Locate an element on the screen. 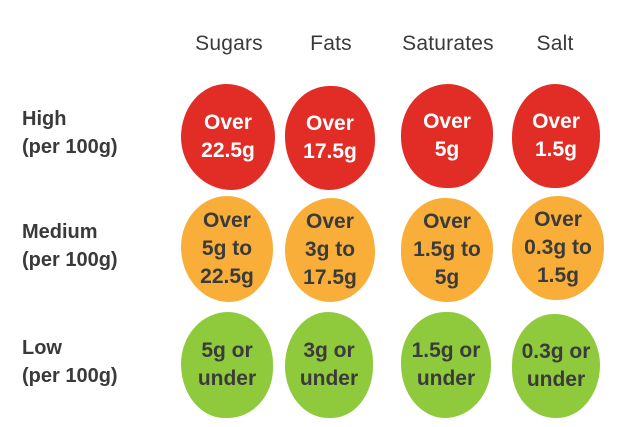  high-saturates-cell: Over 5g is located at coordinates (447, 136).